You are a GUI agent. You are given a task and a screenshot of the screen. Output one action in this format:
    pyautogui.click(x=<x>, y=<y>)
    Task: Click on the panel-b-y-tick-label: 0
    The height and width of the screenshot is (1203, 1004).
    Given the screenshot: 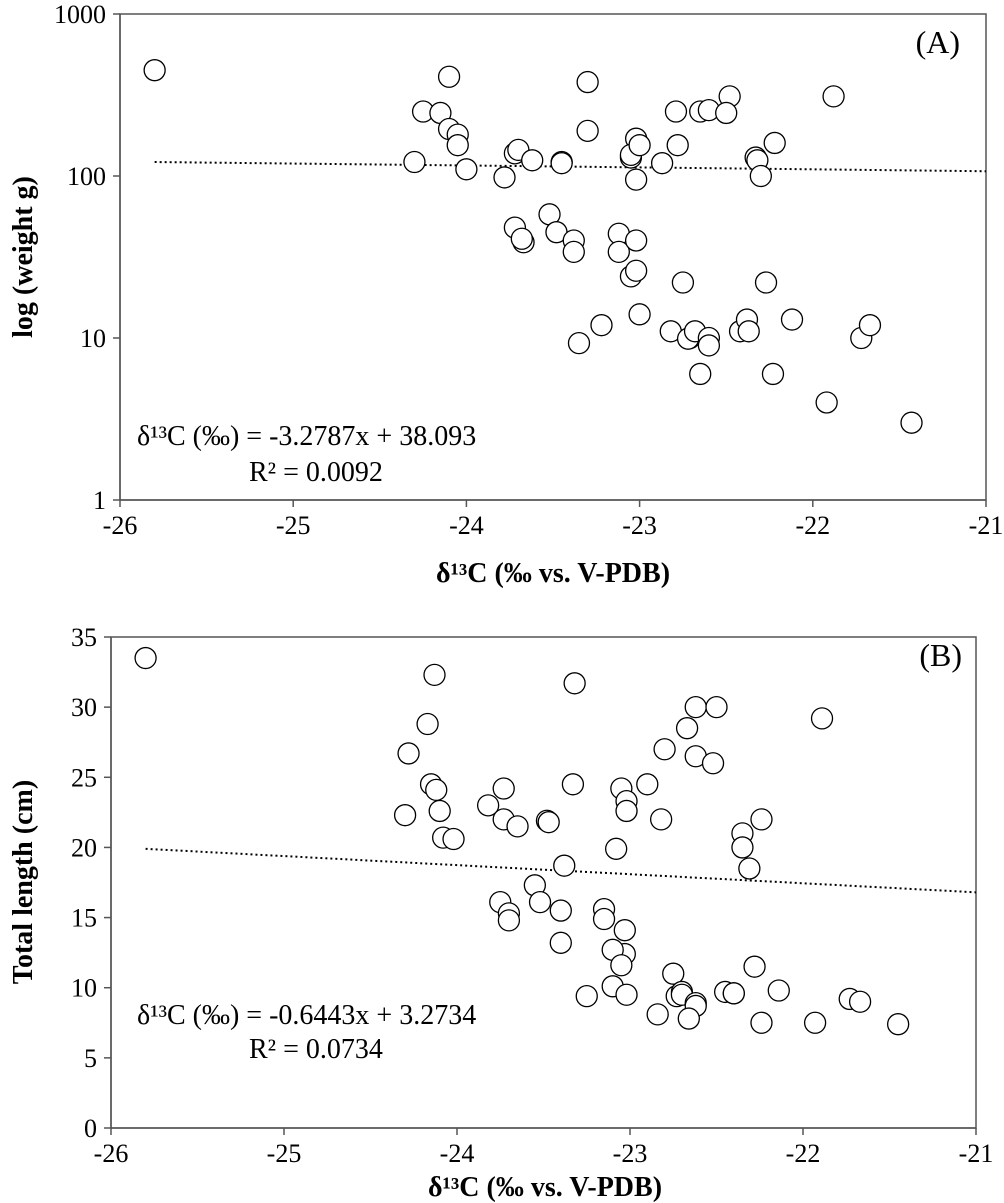 What is the action you would take?
    pyautogui.click(x=90, y=1128)
    